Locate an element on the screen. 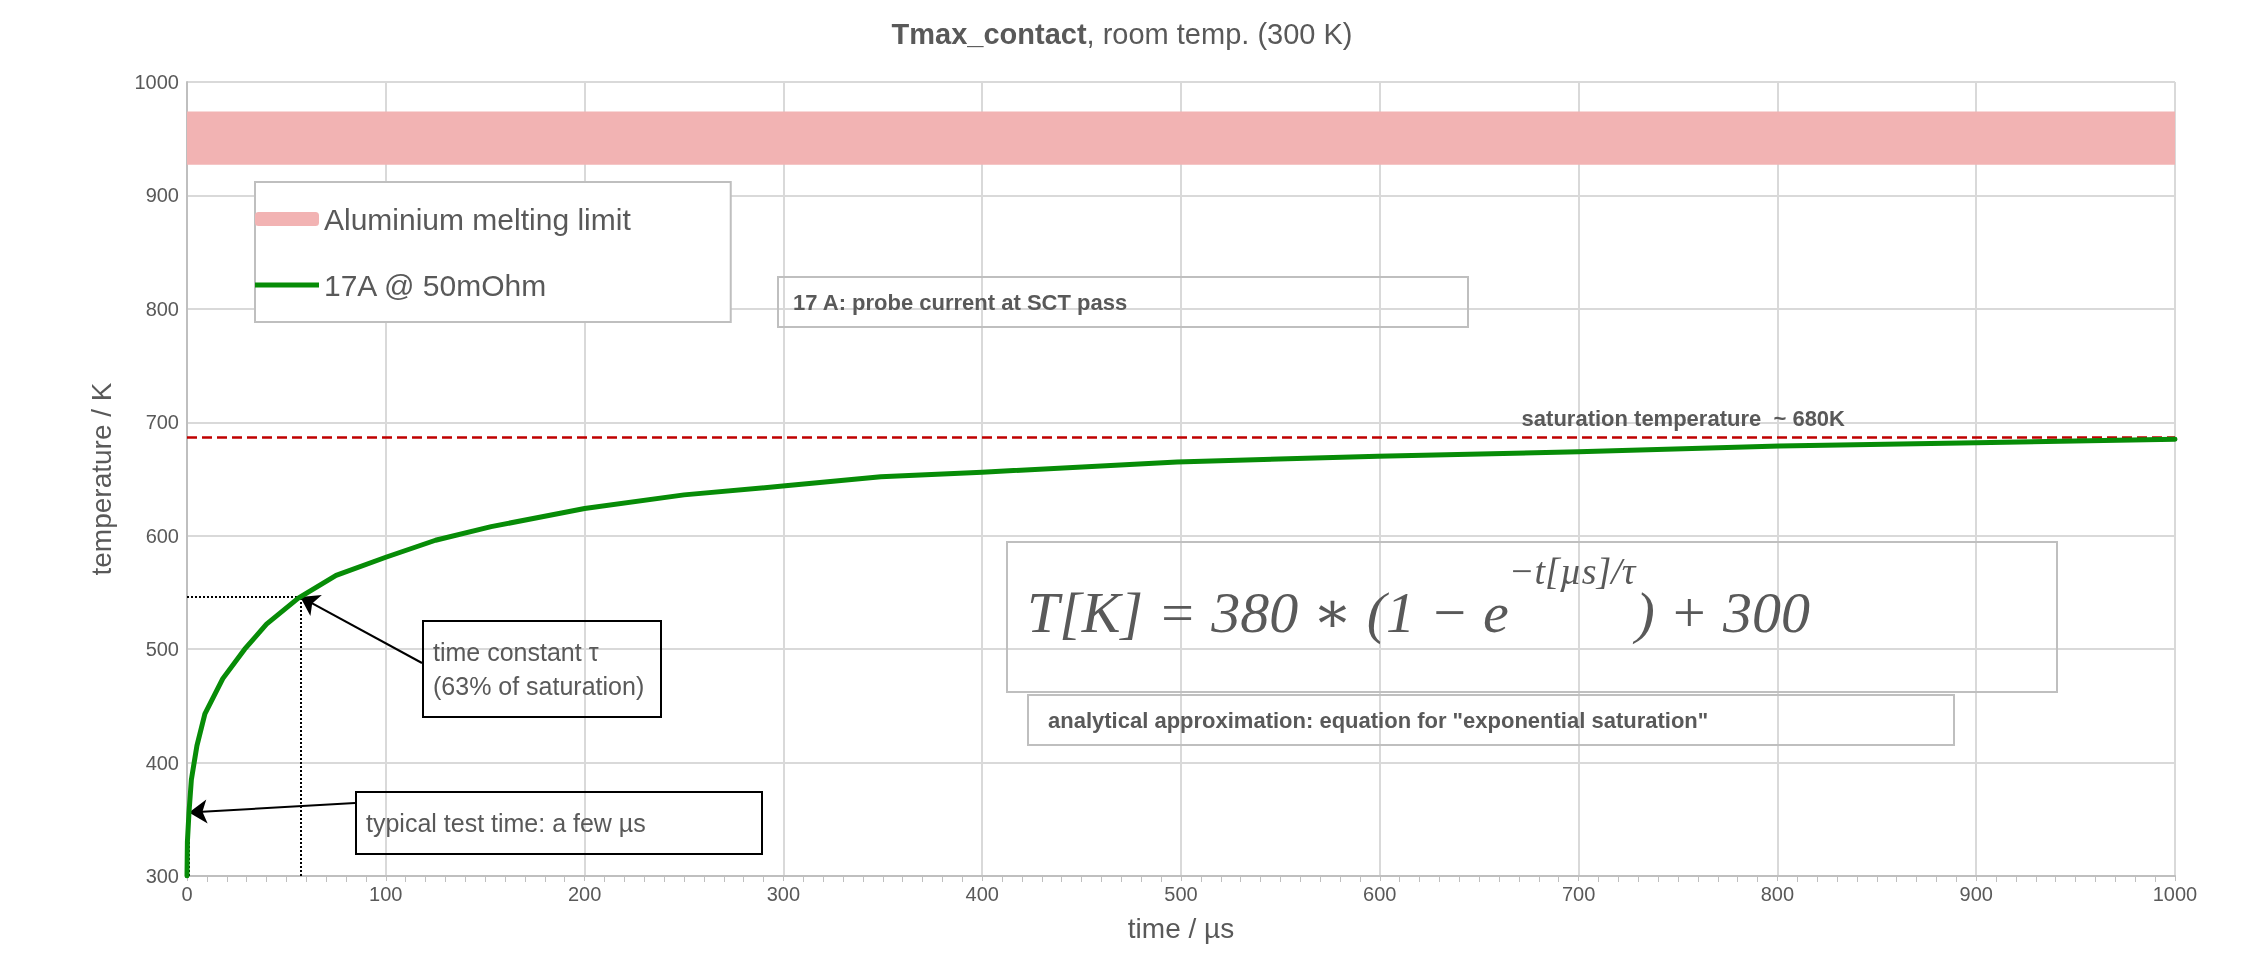 Image resolution: width=2244 pixels, height=975 pixels. annotation: time constant τ (63% of saturation) is located at coordinates (539, 669).